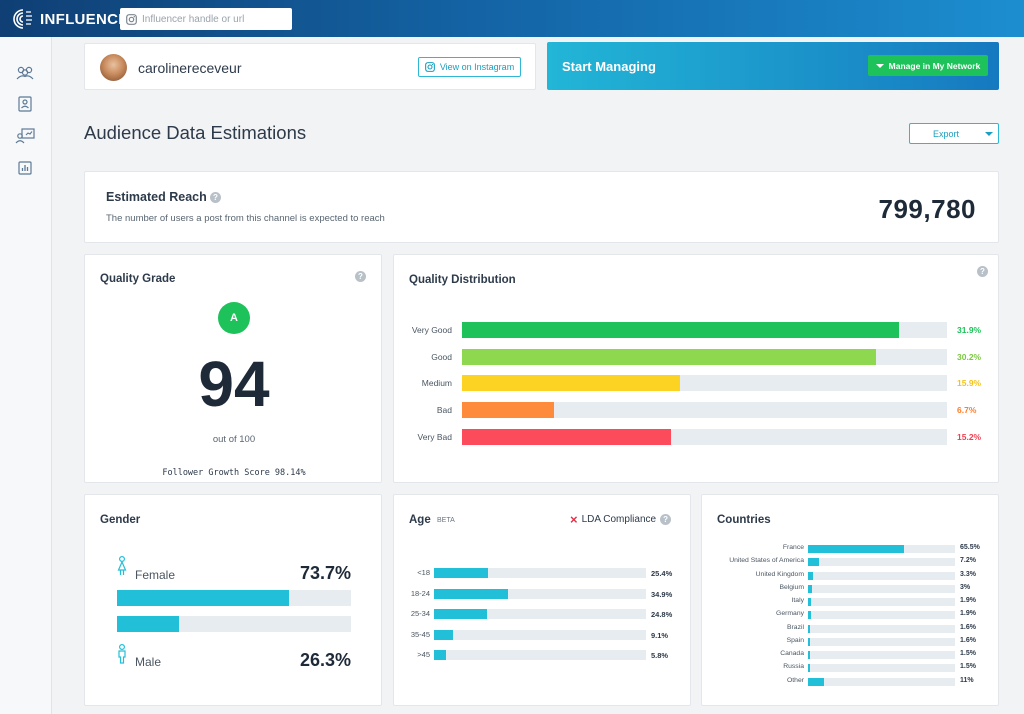 The height and width of the screenshot is (714, 1024). I want to click on export-dropdown: Export, so click(954, 133).